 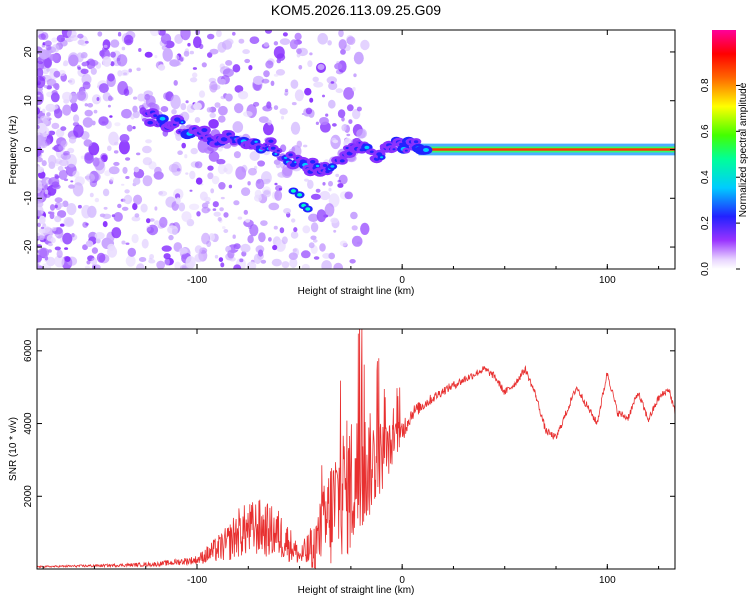 What do you see at coordinates (408, 160) in the screenshot?
I see `spectrogram-ridge` at bounding box center [408, 160].